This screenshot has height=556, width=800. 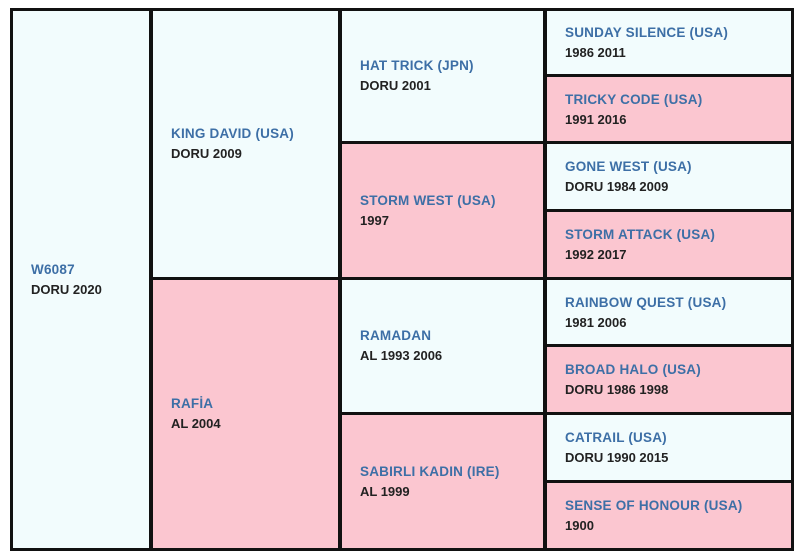 What do you see at coordinates (596, 254) in the screenshot?
I see `ancestor-info: 1992 2017` at bounding box center [596, 254].